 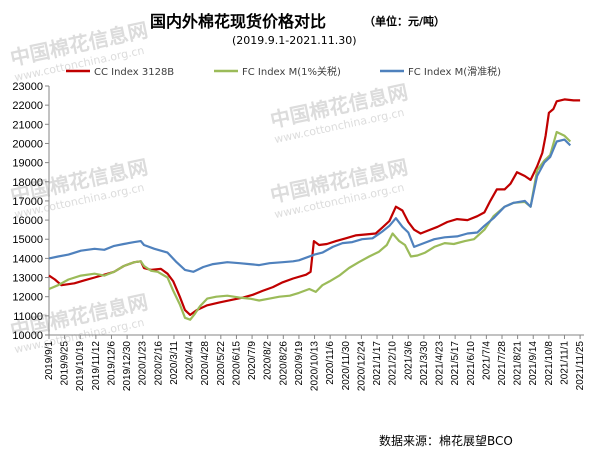 What do you see at coordinates (27, 202) in the screenshot?
I see `y-tick-label: 17000` at bounding box center [27, 202].